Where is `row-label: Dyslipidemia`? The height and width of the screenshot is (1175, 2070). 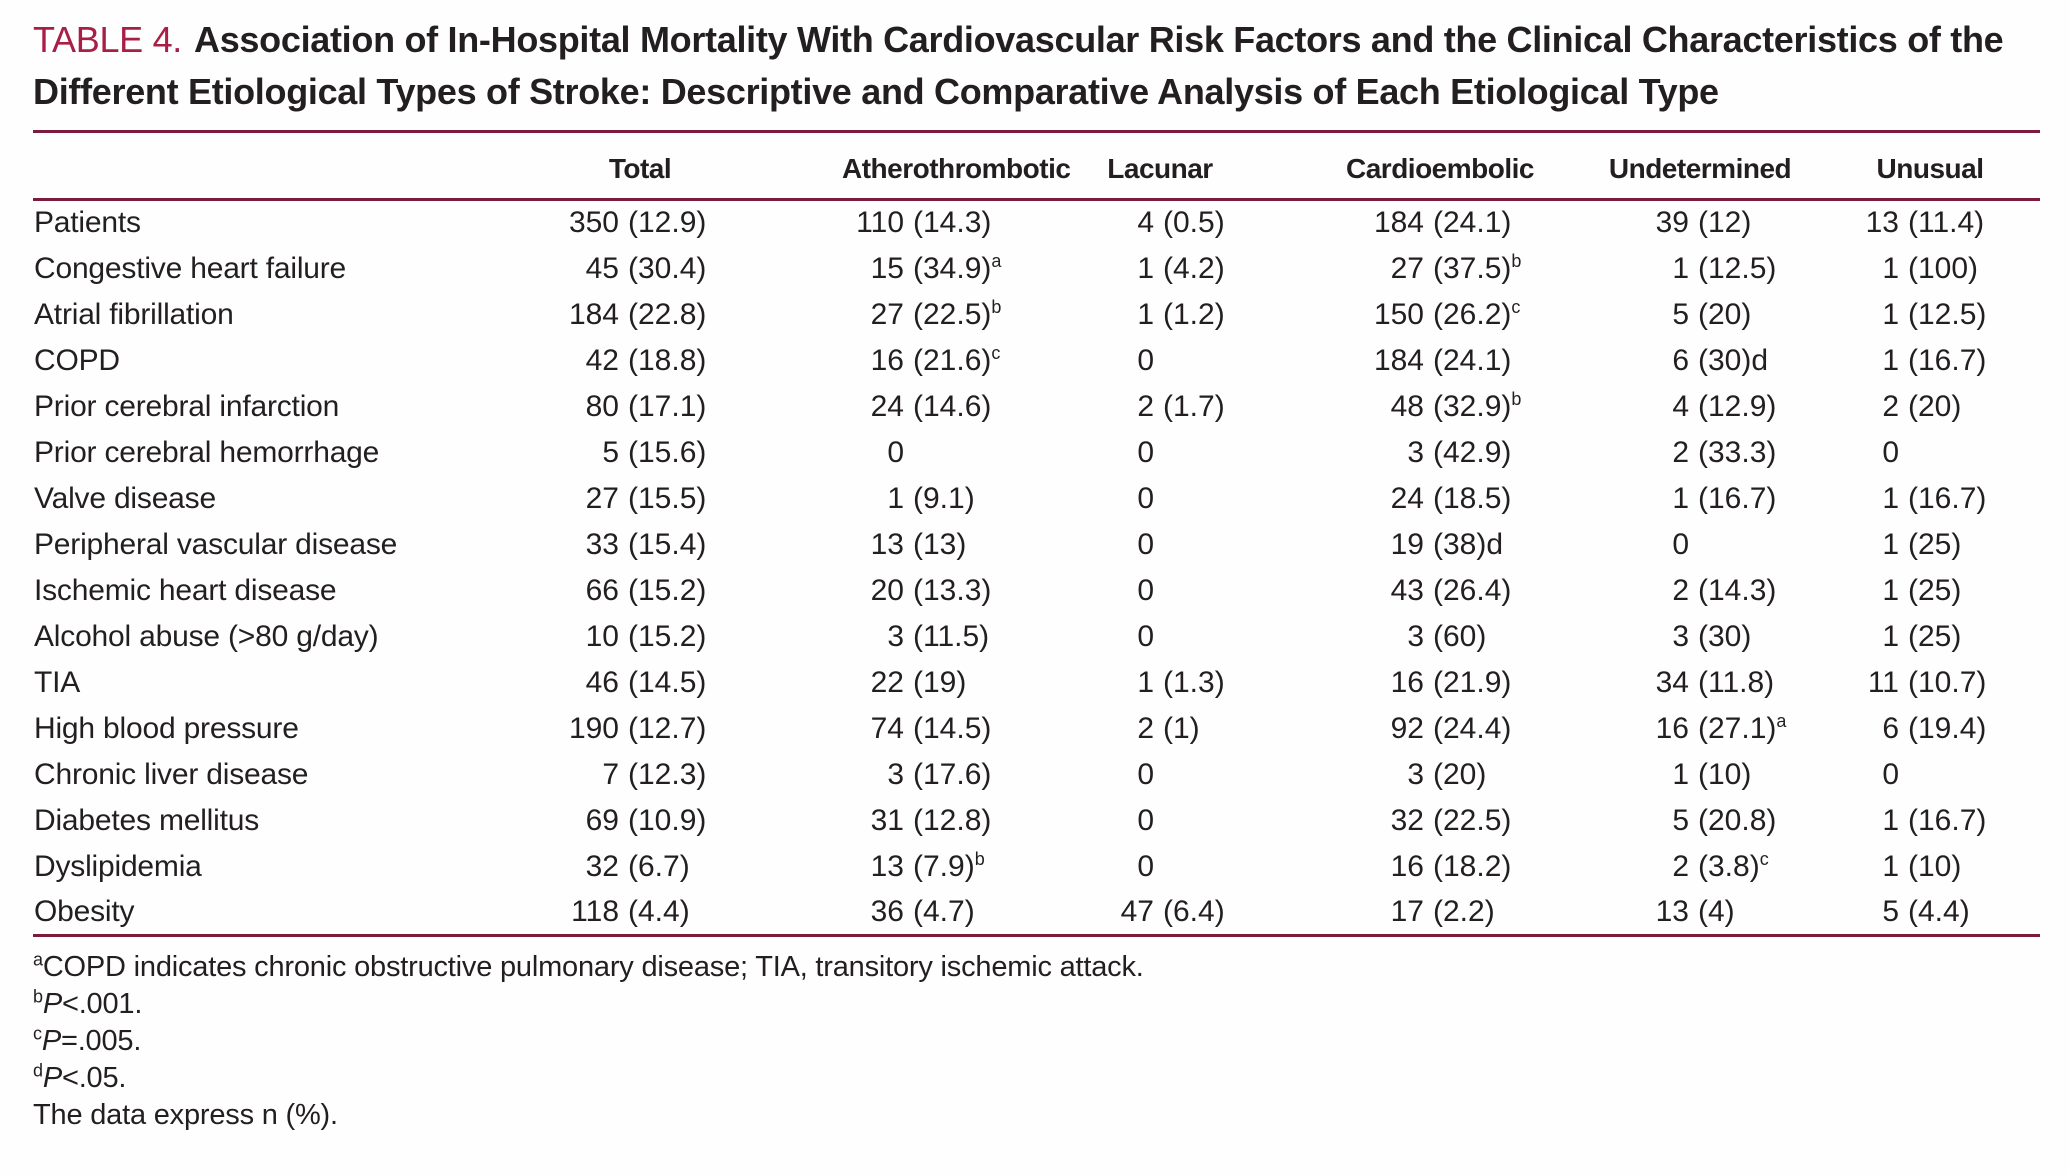
row-label: Dyslipidemia is located at coordinates (118, 866).